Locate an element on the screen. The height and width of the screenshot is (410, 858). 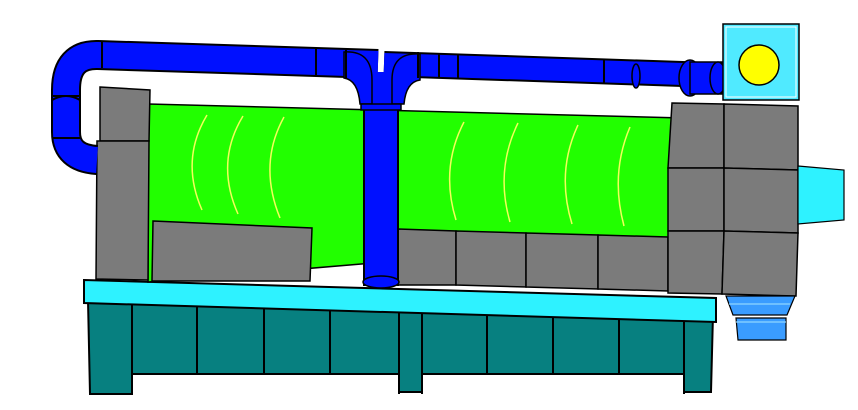
cyan-frame is located at coordinates (400, 301).